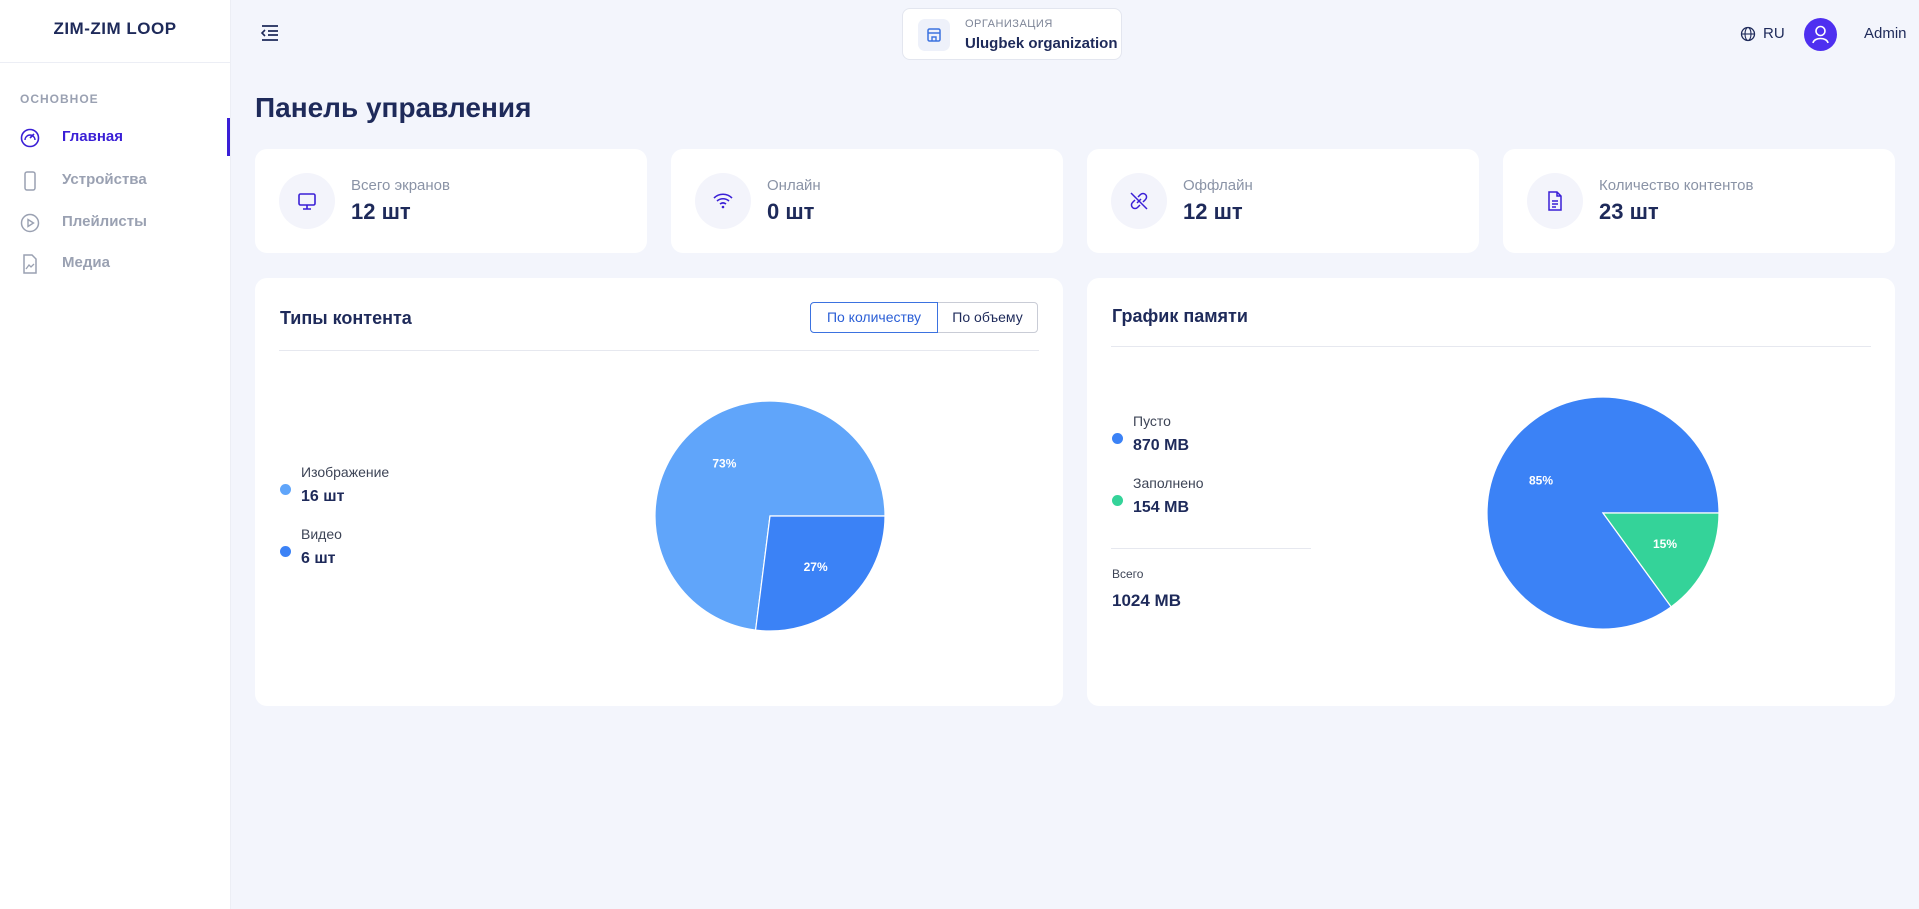  I want to click on avatar, so click(1820, 34).